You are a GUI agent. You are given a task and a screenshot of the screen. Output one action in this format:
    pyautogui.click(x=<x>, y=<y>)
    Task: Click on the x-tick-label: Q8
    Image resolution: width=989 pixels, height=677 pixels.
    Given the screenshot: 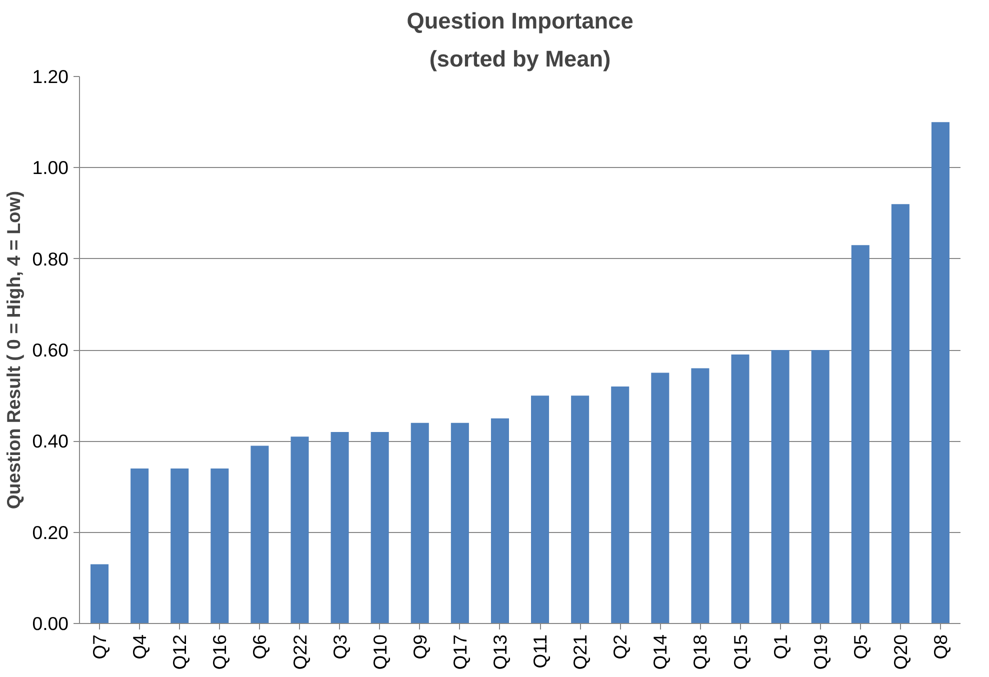 What is the action you would take?
    pyautogui.click(x=940, y=647)
    